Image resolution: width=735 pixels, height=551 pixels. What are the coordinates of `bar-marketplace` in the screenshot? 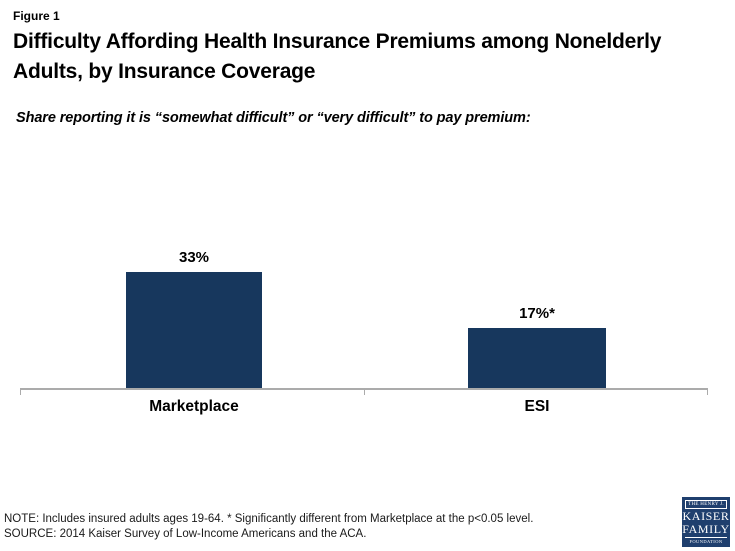 It's located at (194, 330).